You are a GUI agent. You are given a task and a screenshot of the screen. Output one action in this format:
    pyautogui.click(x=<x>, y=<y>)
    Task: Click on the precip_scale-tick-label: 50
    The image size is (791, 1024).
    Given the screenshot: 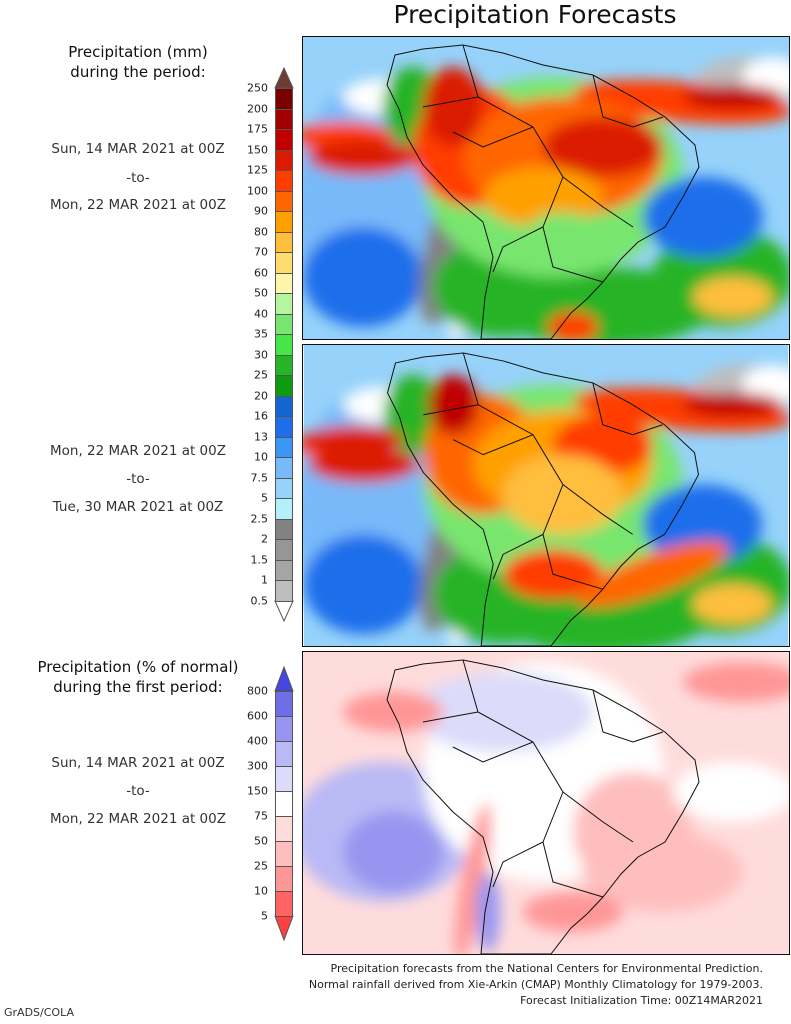 What is the action you would take?
    pyautogui.click(x=261, y=293)
    